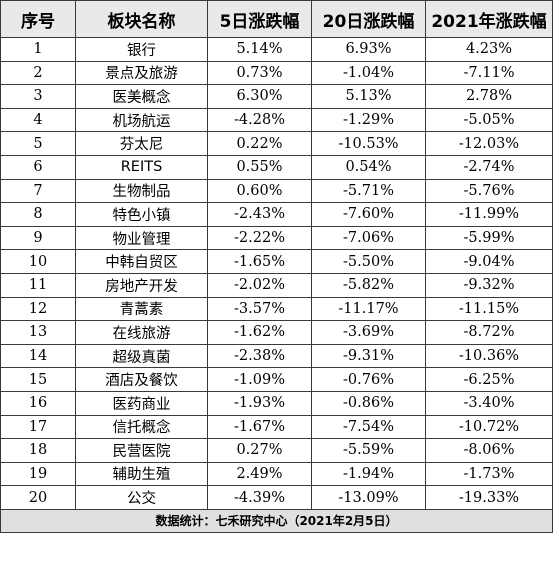 This screenshot has height=563, width=553. I want to click on change-5day-cell: -1.65%, so click(259, 261).